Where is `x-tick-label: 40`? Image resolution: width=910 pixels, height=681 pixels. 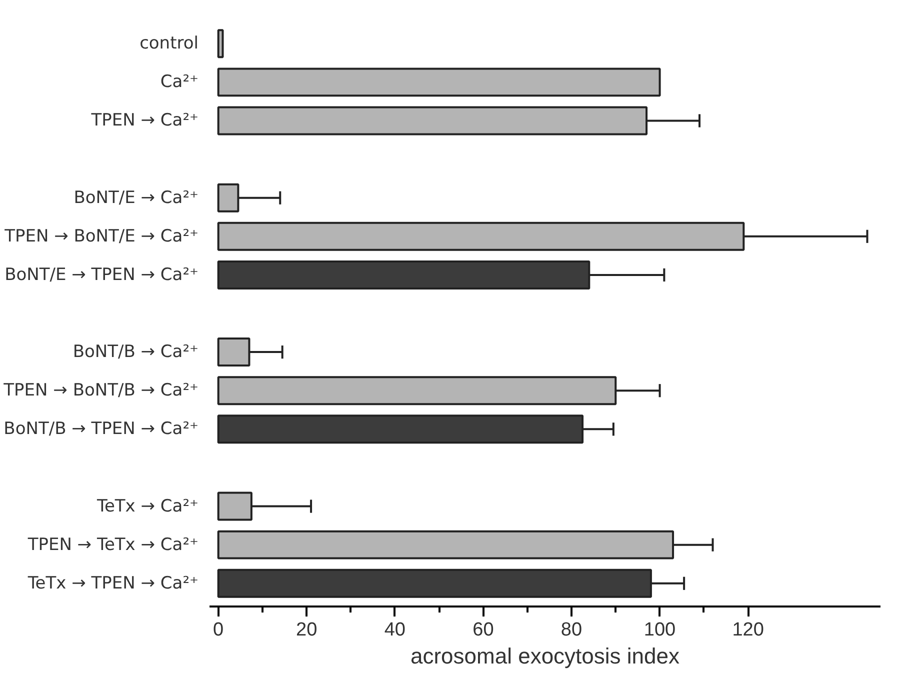 x-tick-label: 40 is located at coordinates (395, 630).